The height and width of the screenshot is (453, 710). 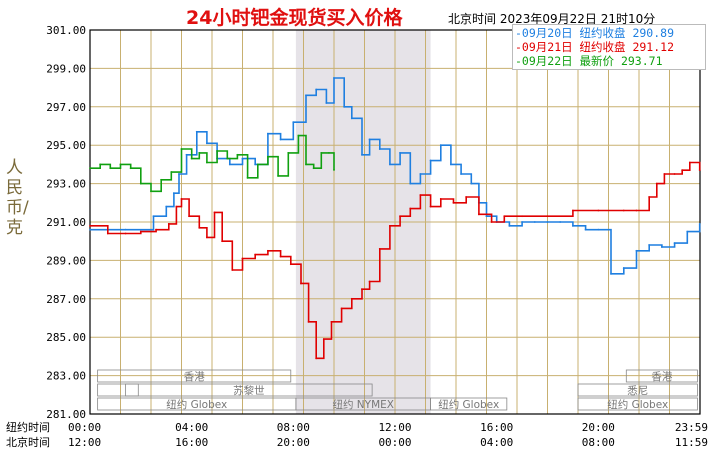 I want to click on legend-item-0922: -09月22日 最新价 293.71, so click(x=589, y=61).